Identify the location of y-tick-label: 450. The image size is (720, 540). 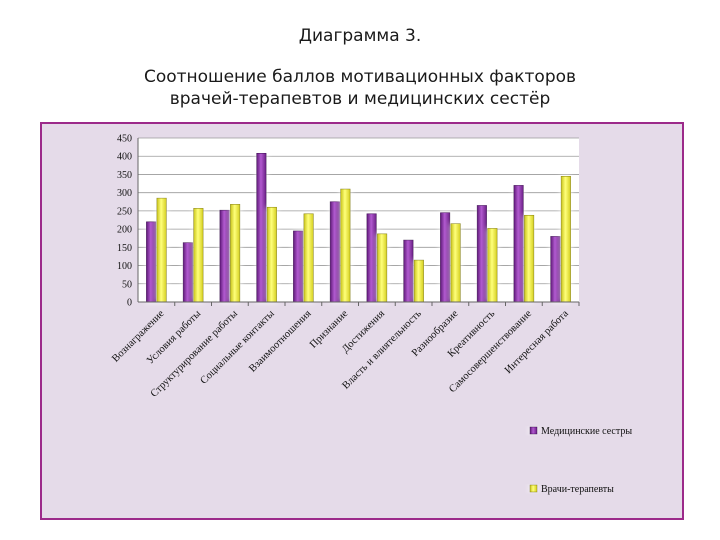
(124, 139).